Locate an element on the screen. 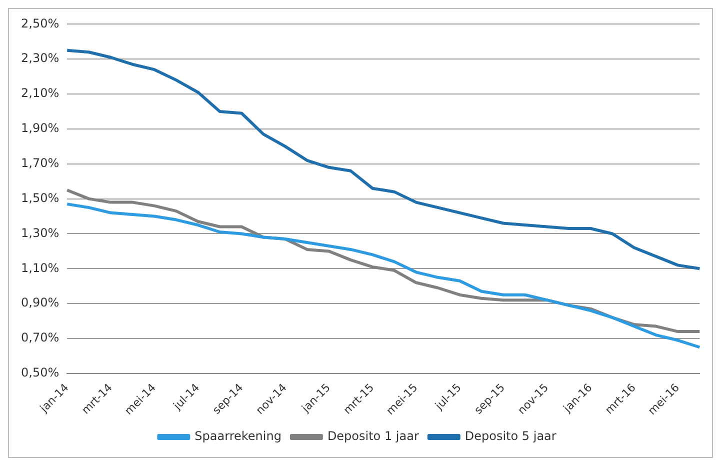 The width and height of the screenshot is (721, 466). y-tick-label: 0,70% is located at coordinates (40, 337).